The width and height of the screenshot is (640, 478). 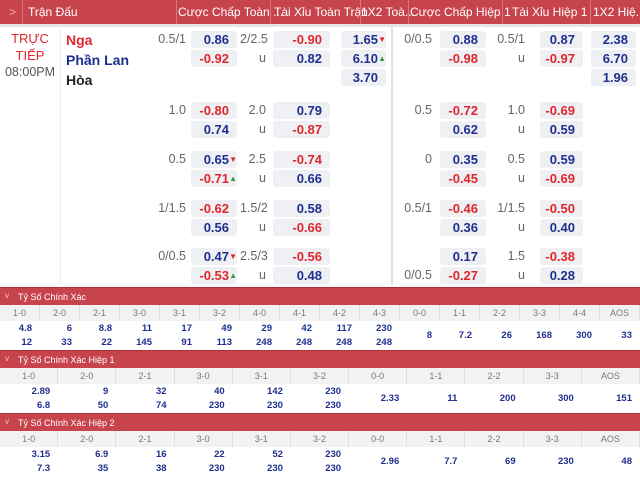 What do you see at coordinates (463, 159) in the screenshot?
I see `h1_hdp-odds-button: 0.35` at bounding box center [463, 159].